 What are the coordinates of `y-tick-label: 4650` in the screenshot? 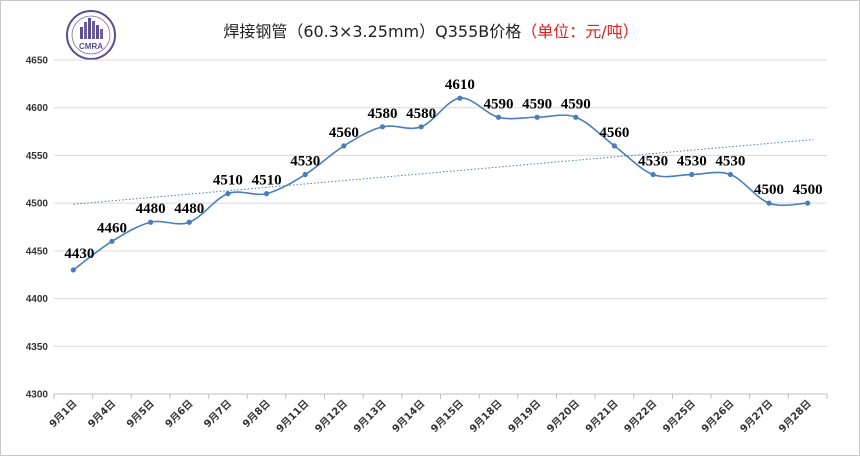 It's located at (37, 61).